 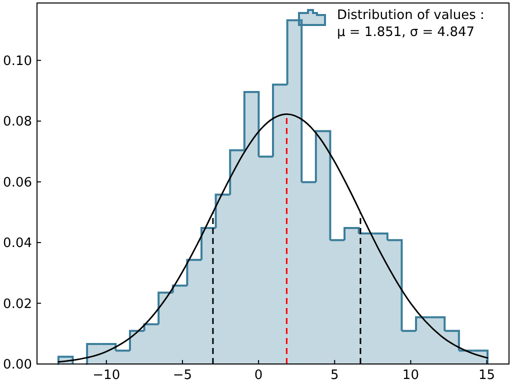 What do you see at coordinates (17, 122) in the screenshot?
I see `y-tick-label: 0.08` at bounding box center [17, 122].